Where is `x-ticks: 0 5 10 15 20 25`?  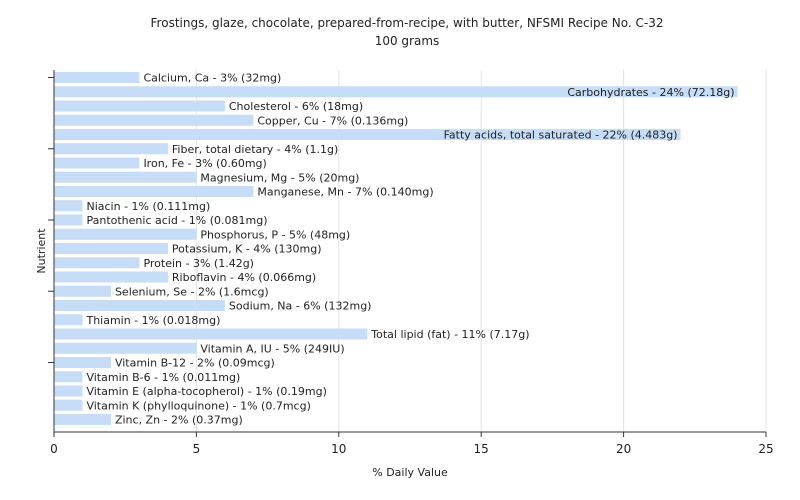 x-ticks: 0 5 10 15 20 25 is located at coordinates (412, 444).